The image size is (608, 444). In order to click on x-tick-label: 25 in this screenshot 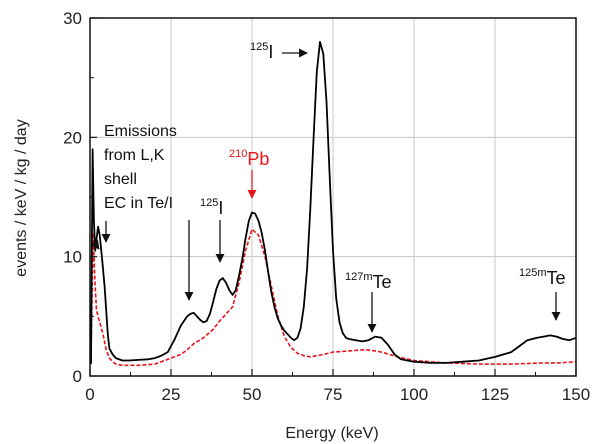, I will do `click(171, 394)`.